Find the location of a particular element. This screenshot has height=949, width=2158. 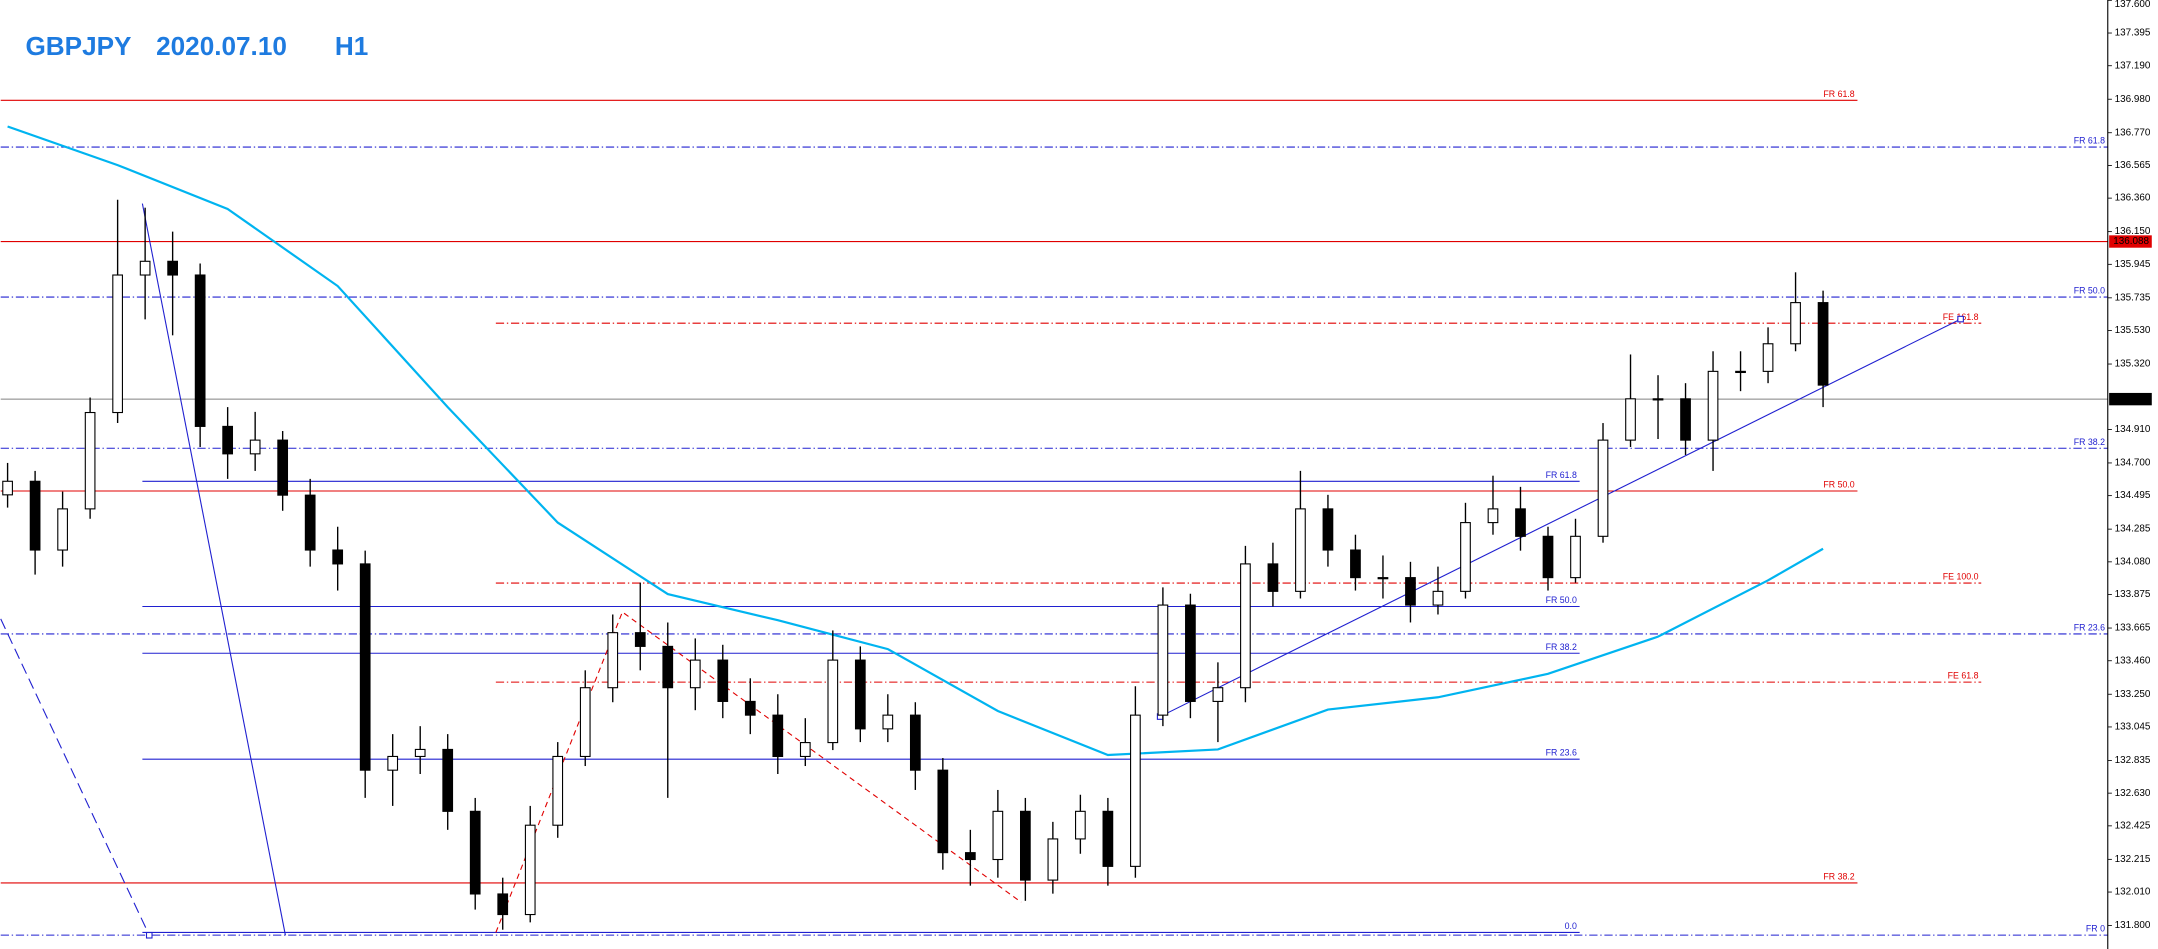

y-tick-label: 132.425 is located at coordinates (2133, 825).